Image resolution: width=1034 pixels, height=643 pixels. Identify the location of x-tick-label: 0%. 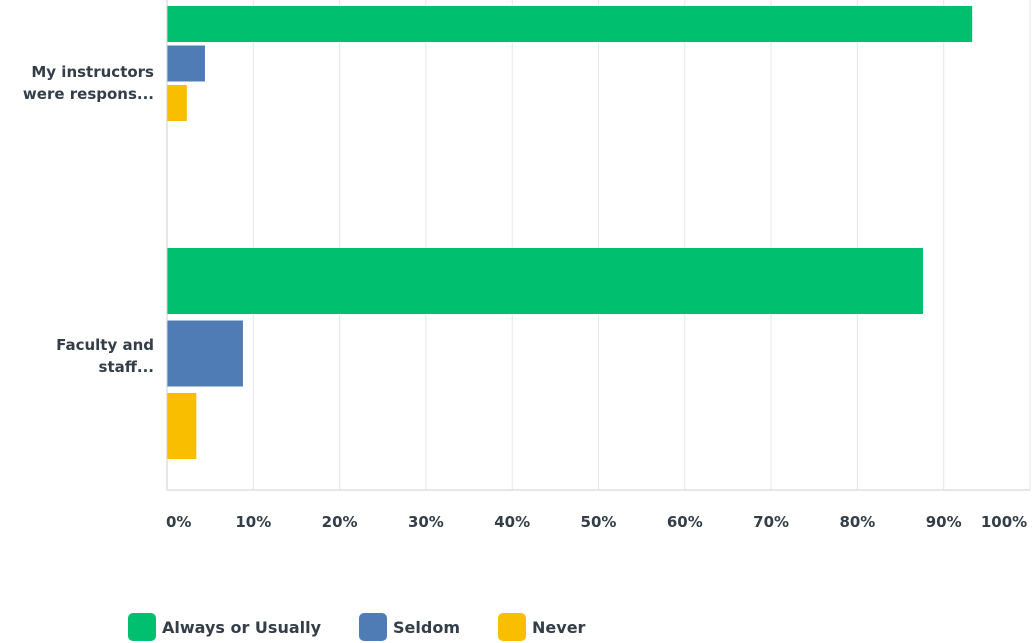
(178, 522).